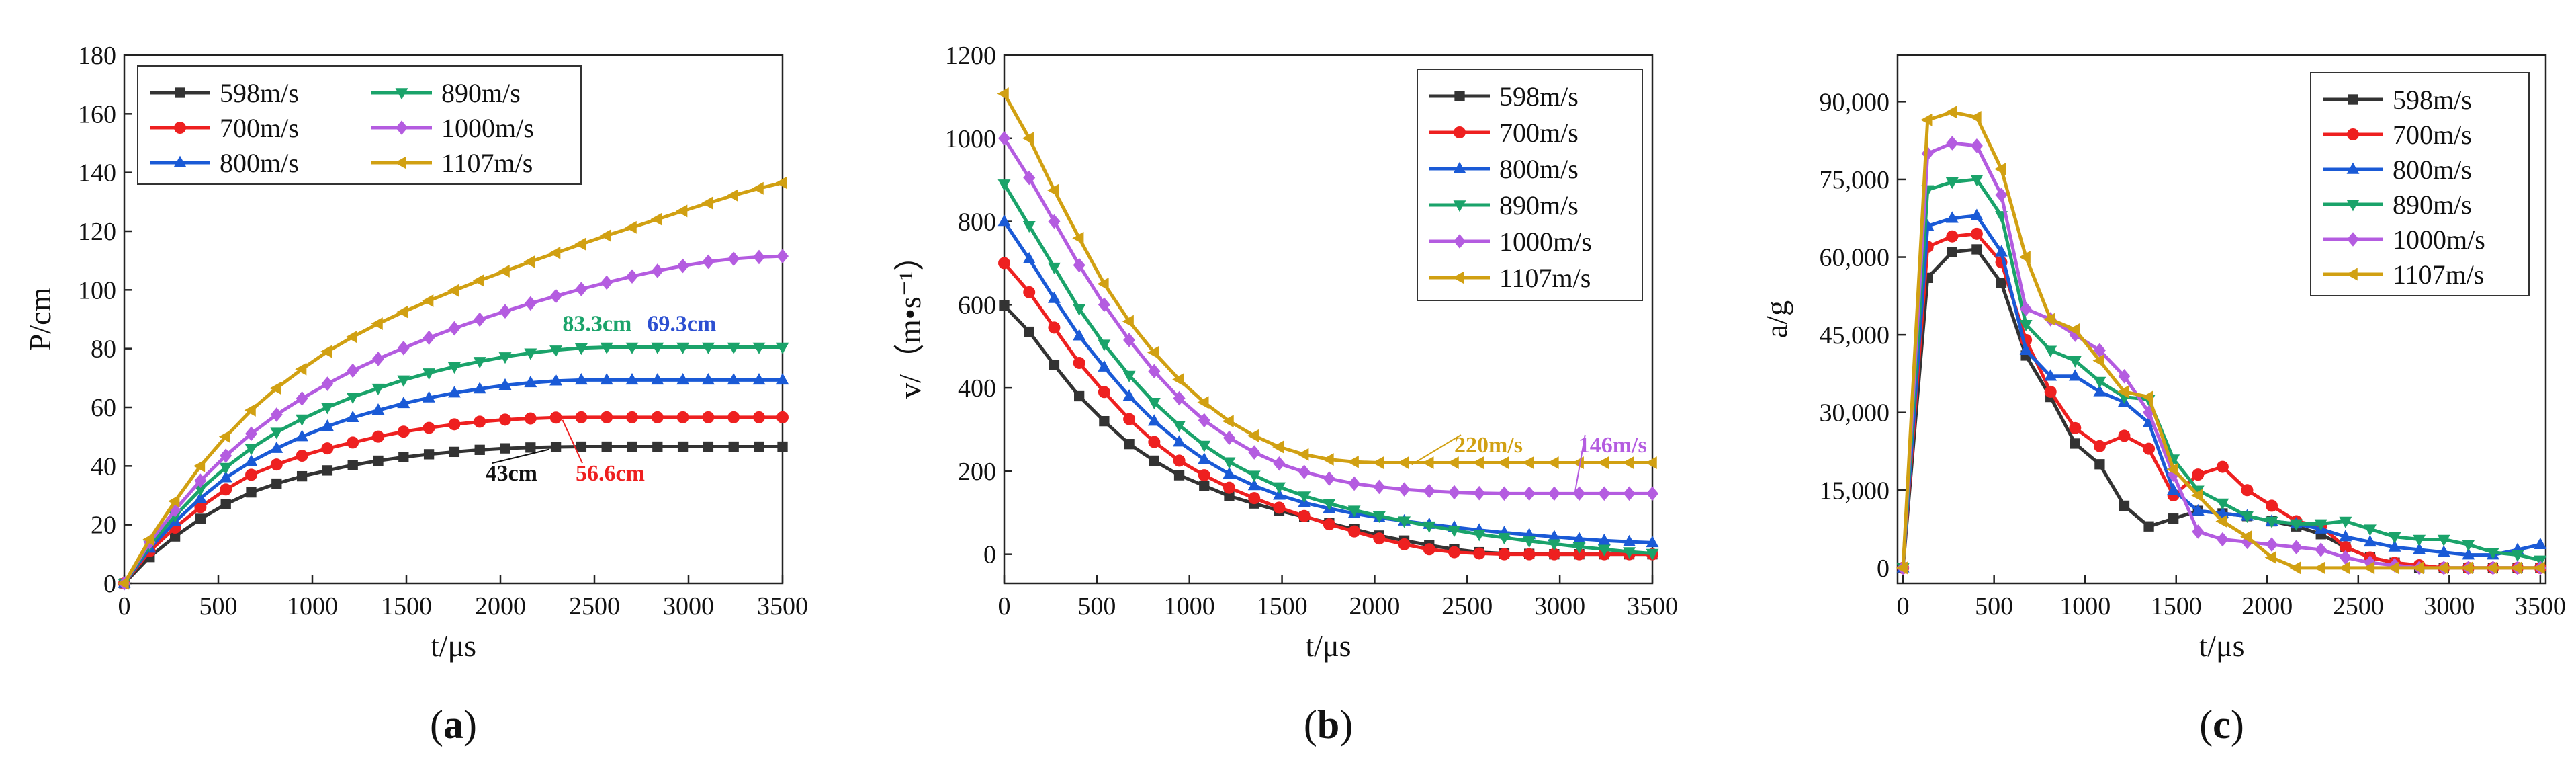 The width and height of the screenshot is (2576, 781). I want to click on y-tick-label: 600, so click(977, 305).